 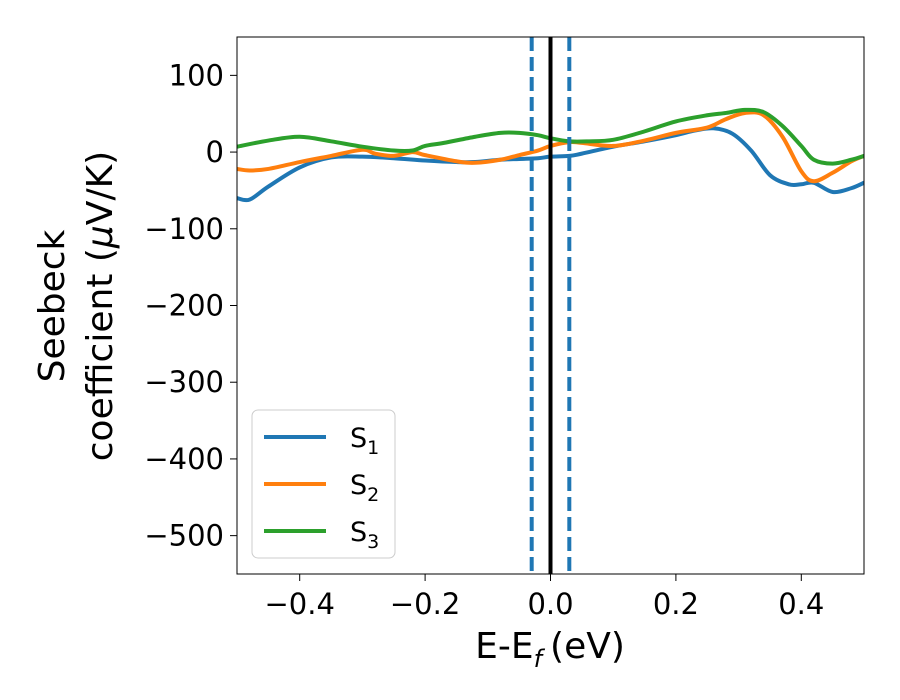 I want to click on y-axis-title: Seebeck coefficient (μV/K), so click(x=76, y=306).